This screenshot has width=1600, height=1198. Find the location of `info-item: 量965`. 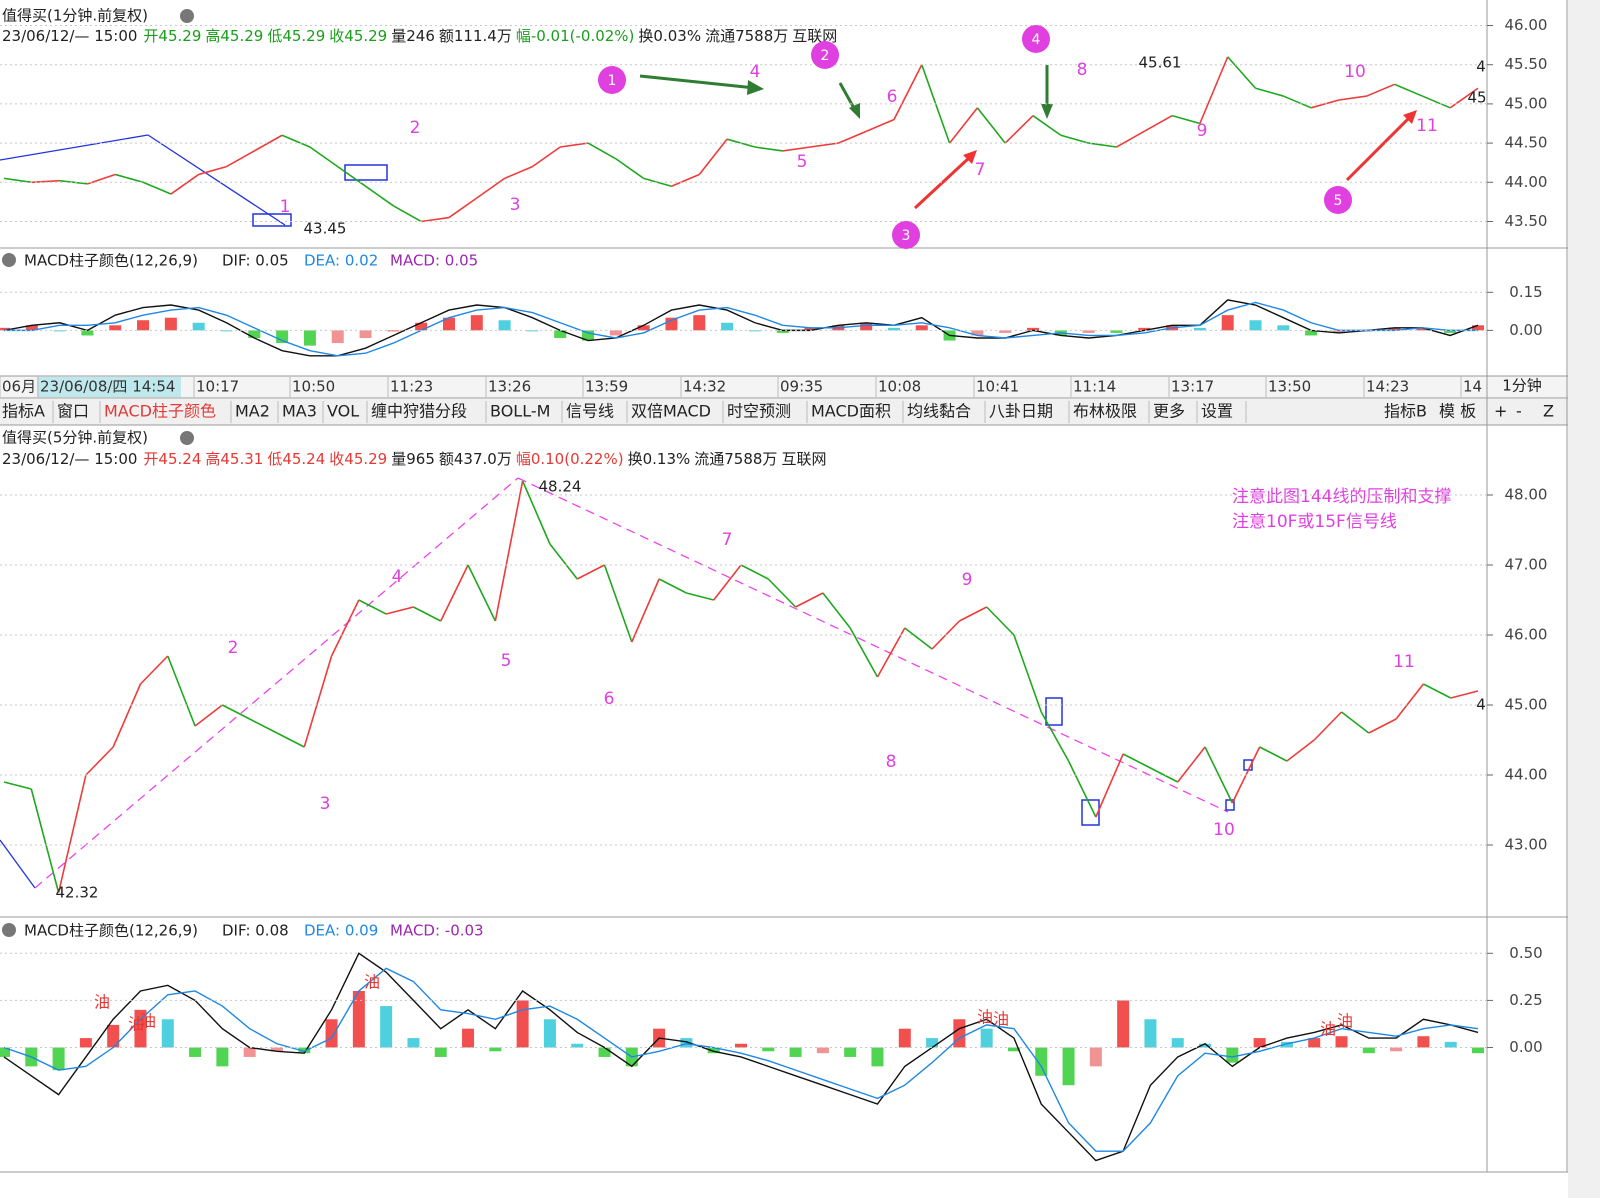

info-item: 量965 is located at coordinates (413, 459).